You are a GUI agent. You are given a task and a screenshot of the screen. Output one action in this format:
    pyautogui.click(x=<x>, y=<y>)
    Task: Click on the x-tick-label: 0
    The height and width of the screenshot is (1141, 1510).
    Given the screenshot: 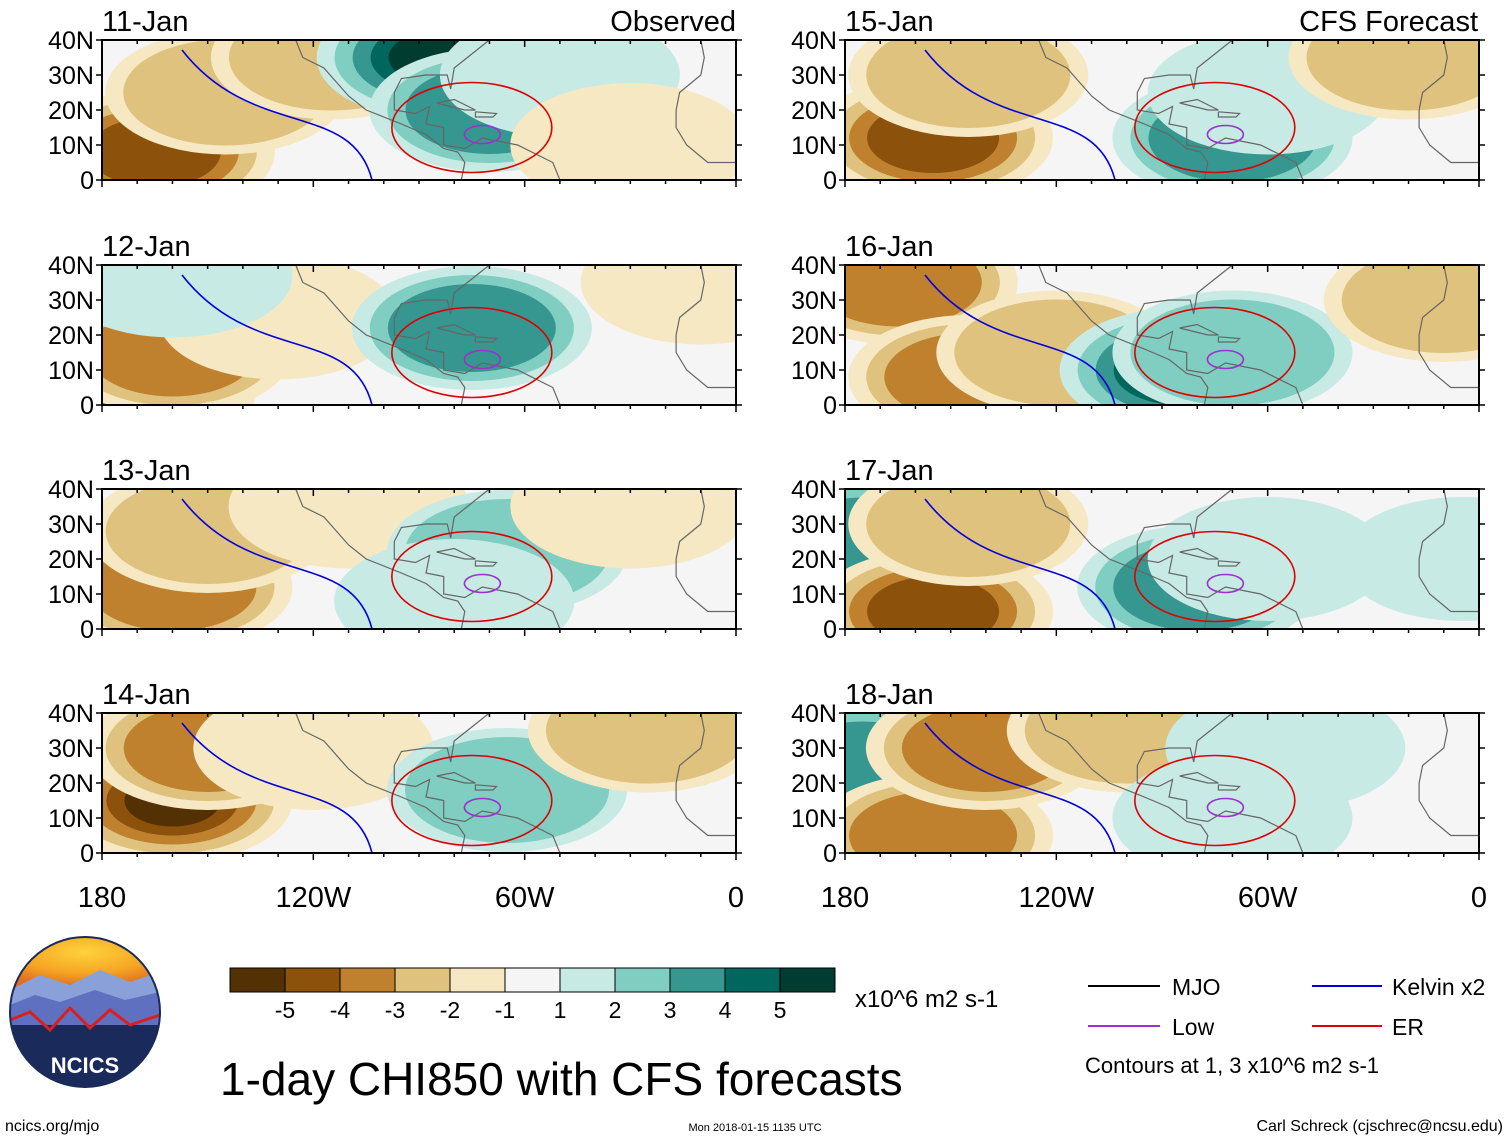 What is the action you would take?
    pyautogui.click(x=736, y=898)
    